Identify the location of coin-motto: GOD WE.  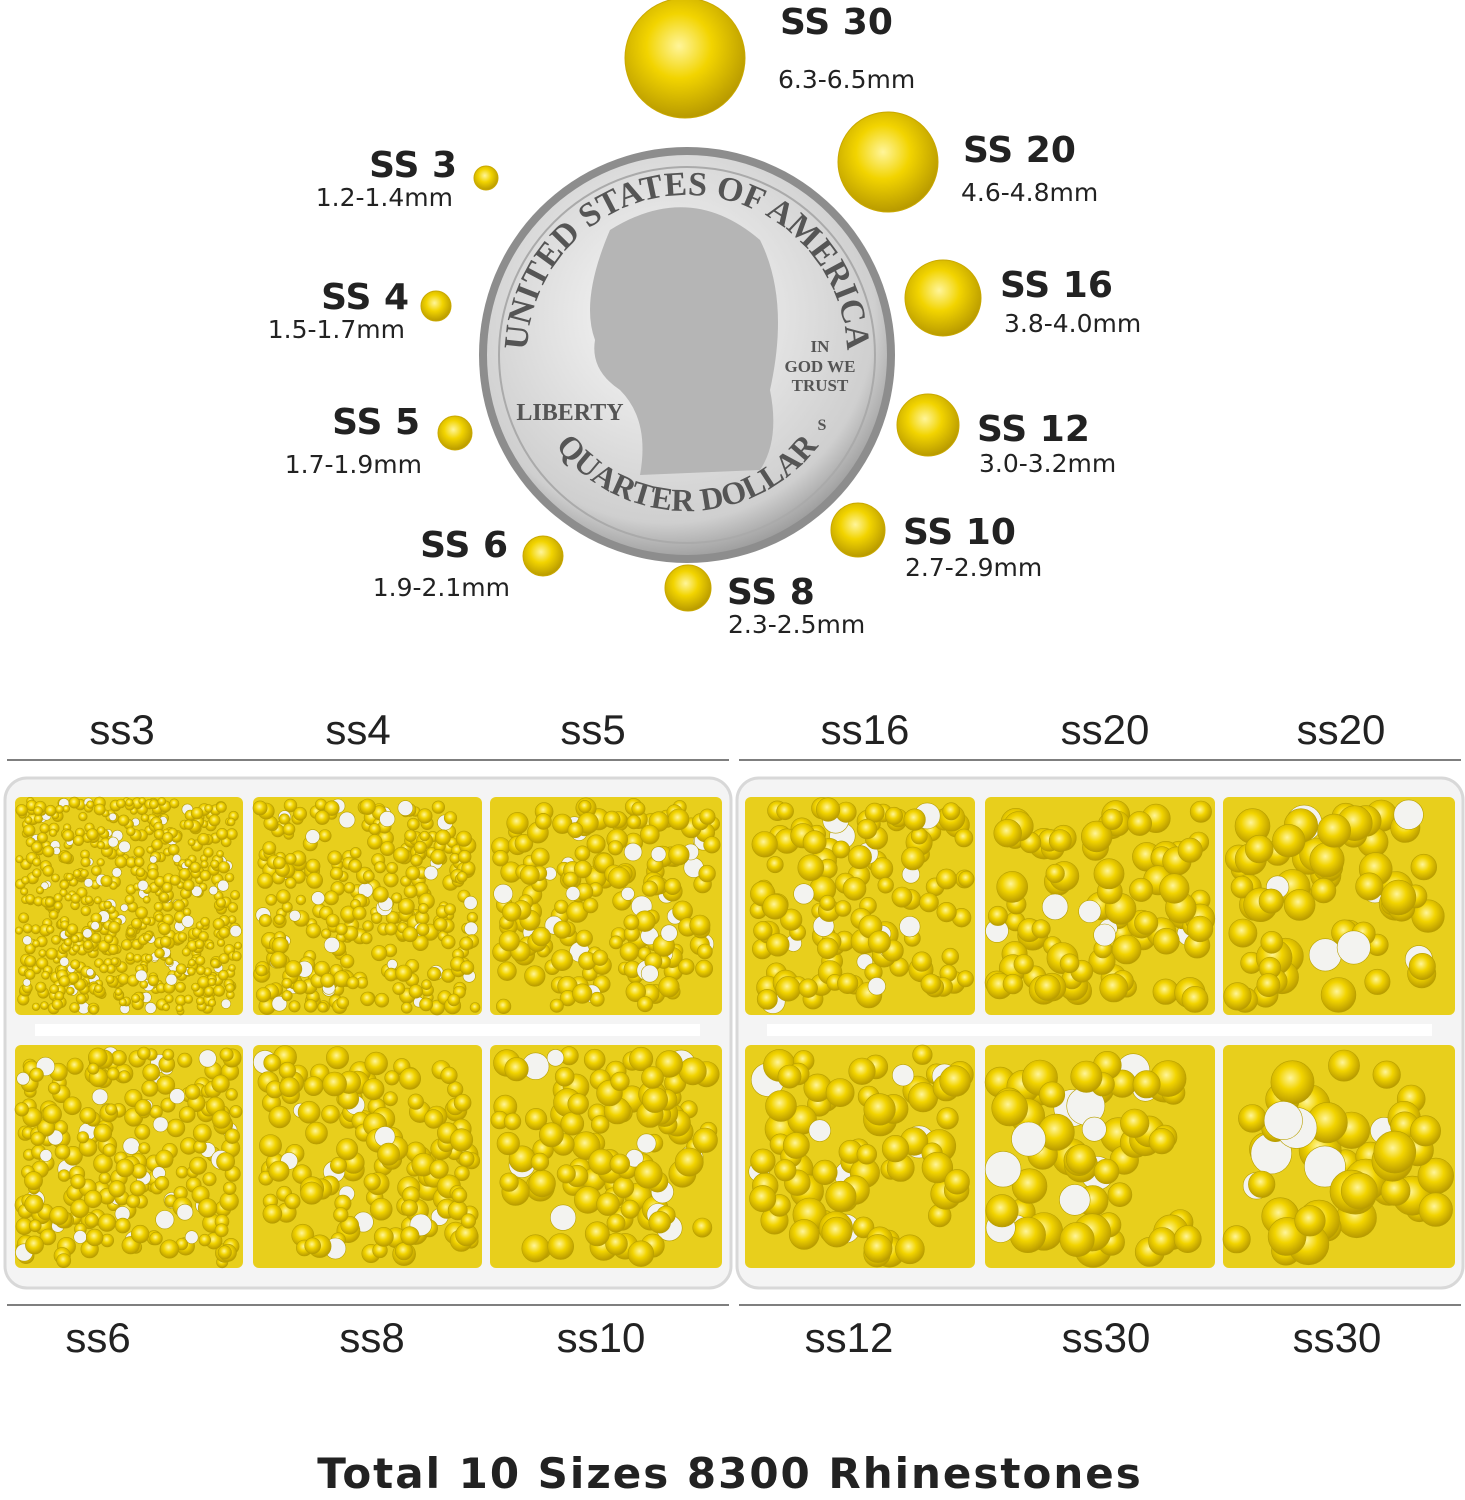
(819, 366).